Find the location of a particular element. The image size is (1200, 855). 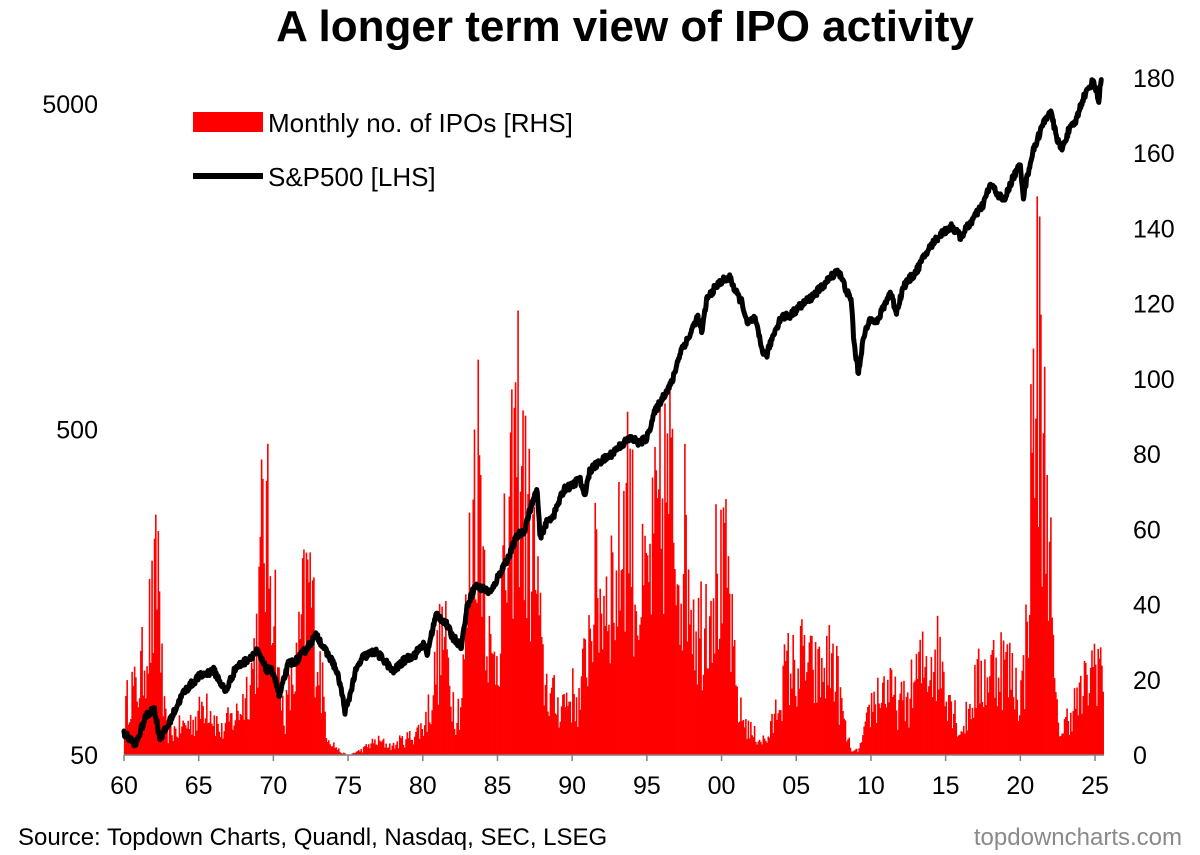

right-tick-label: 0 is located at coordinates (1140, 756).